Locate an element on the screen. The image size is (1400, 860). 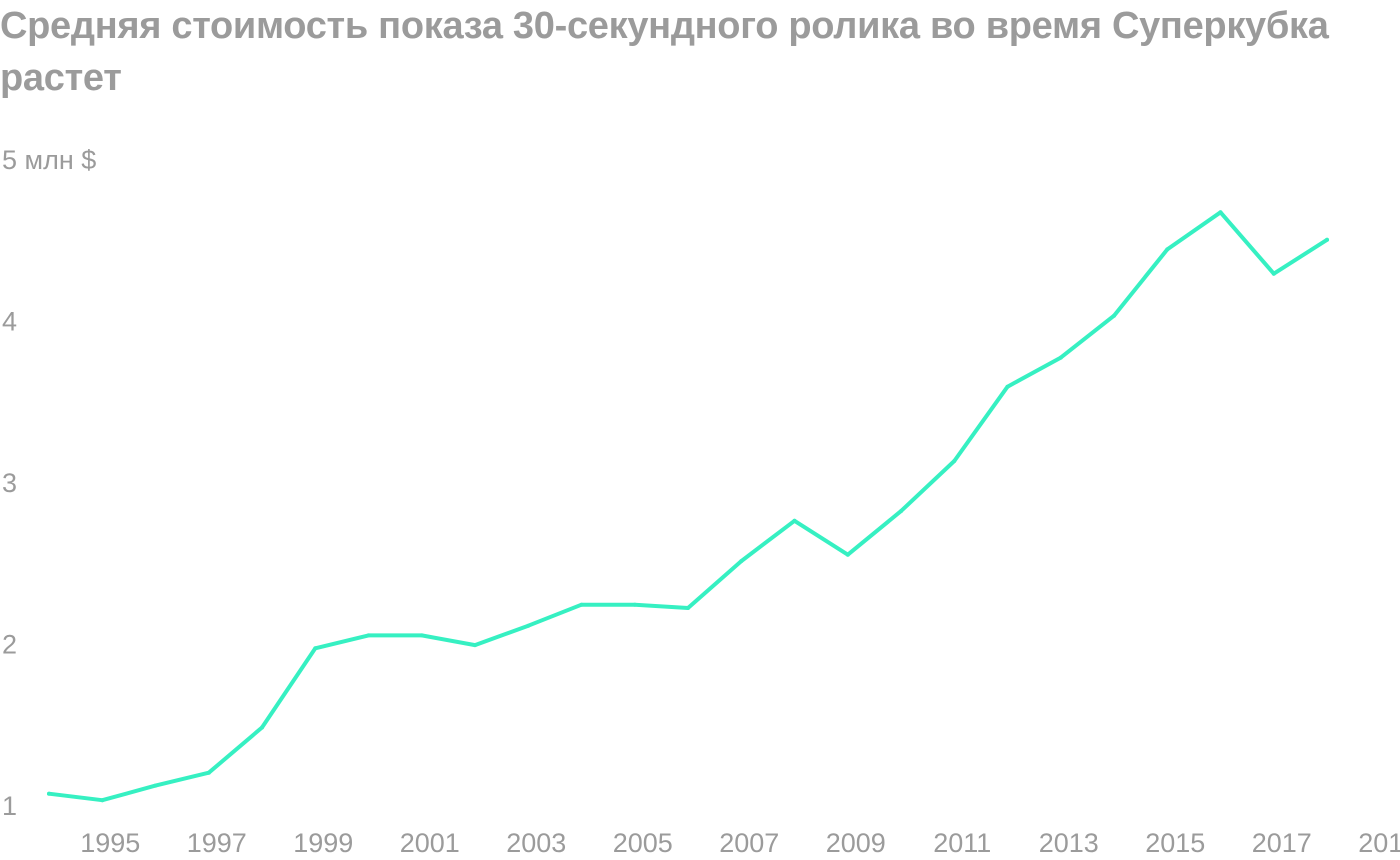
x-tick-label: 1999 is located at coordinates (323, 843).